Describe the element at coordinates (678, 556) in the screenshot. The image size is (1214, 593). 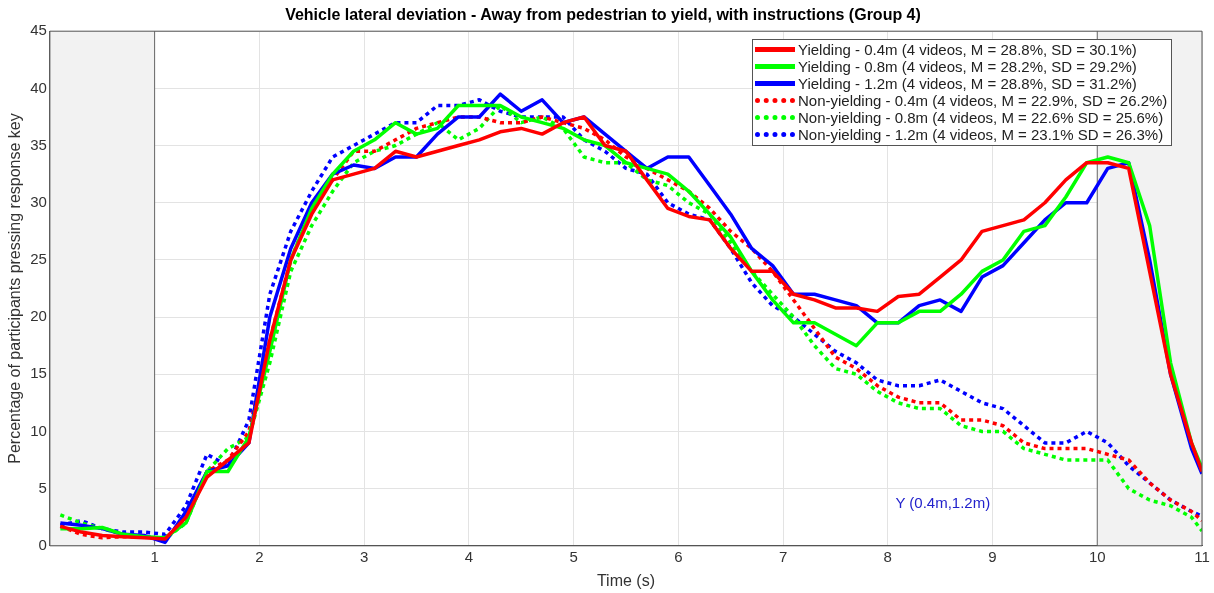
I see `x-tick-label: 6` at that location.